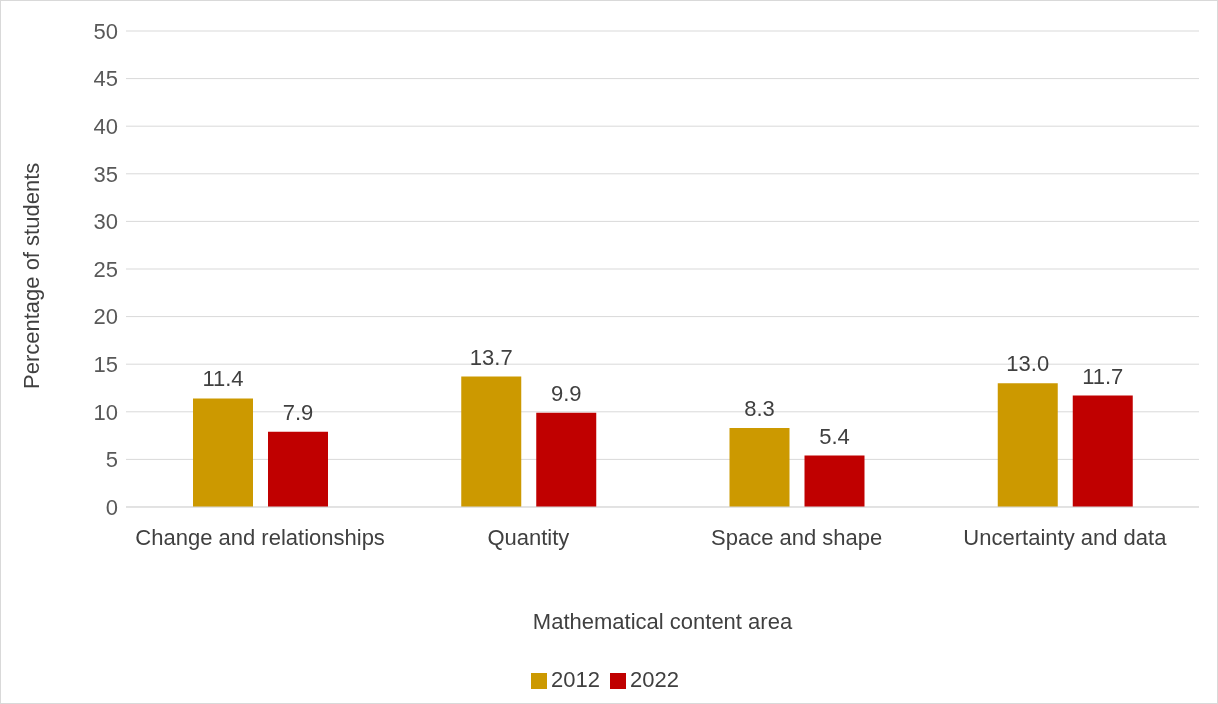  I want to click on data-label: 9.9, so click(566, 393).